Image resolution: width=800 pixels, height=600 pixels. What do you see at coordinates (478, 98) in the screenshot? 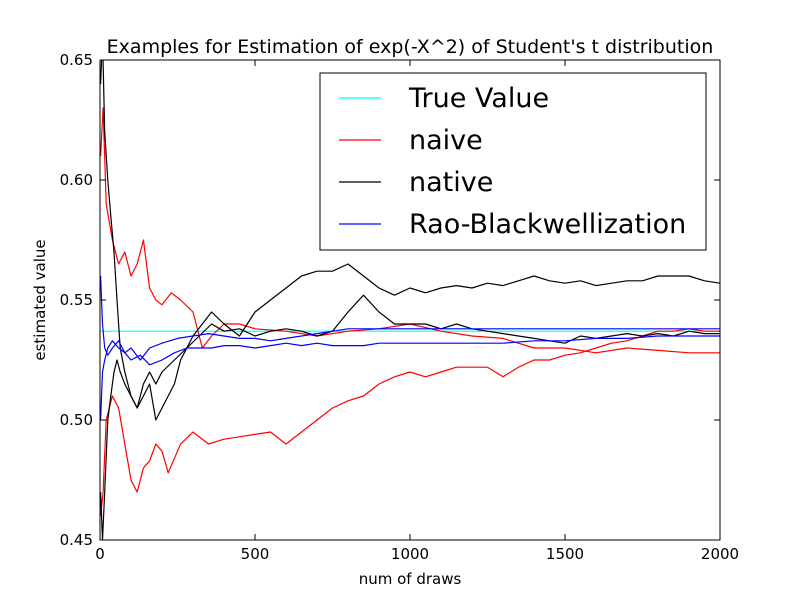
I see `legend-label-true-value: True Value` at bounding box center [478, 98].